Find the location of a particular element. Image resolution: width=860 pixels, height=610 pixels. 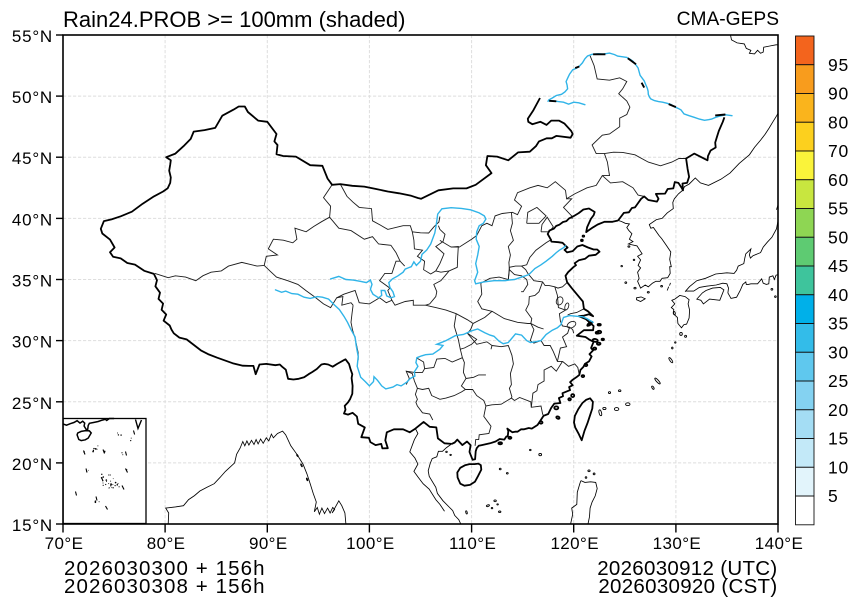

svg-text: Rain24.PROB >= 100mm (shaded) is located at coordinates (234, 19).